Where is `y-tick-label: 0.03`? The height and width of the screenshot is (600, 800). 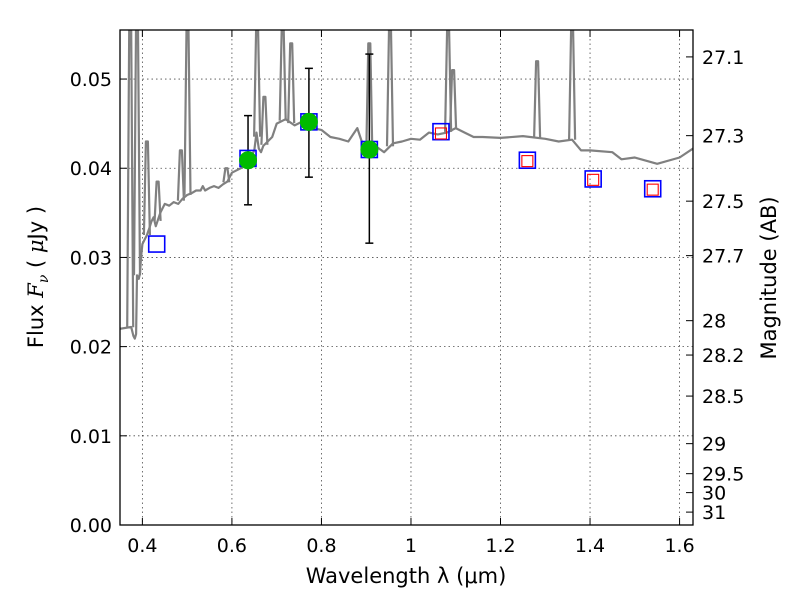 y-tick-label: 0.03 is located at coordinates (91, 258).